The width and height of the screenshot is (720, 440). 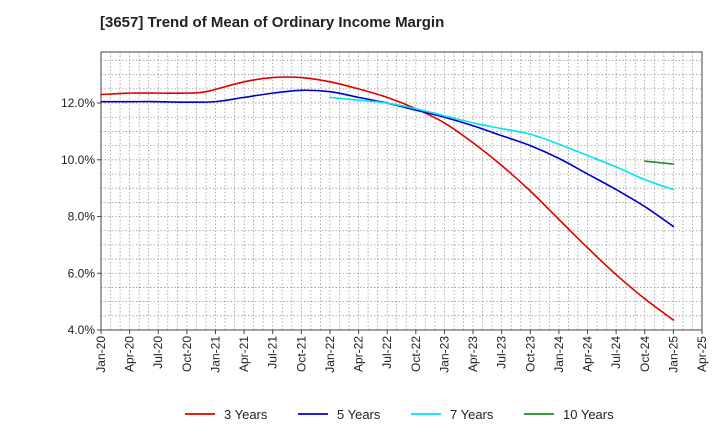 I want to click on y-tick-label: 6.0%, so click(x=82, y=273).